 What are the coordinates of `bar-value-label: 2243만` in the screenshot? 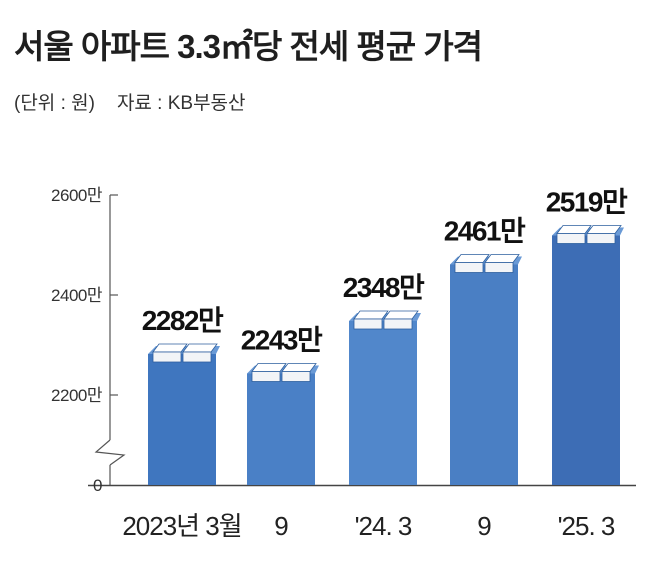 It's located at (282, 340).